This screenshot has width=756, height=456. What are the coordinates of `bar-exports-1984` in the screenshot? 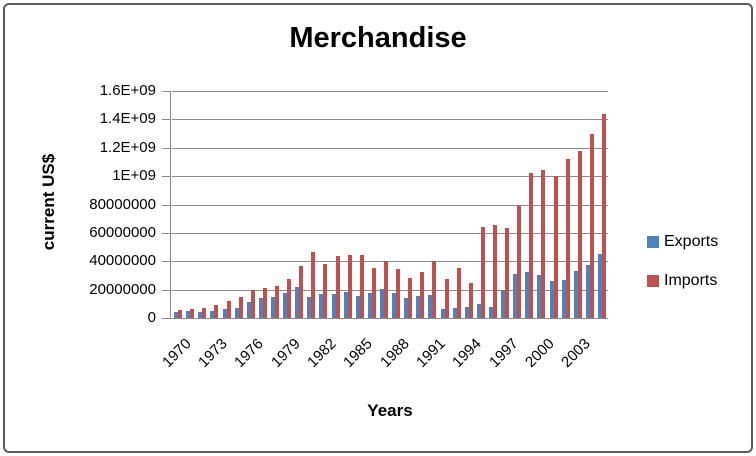 It's located at (345, 305).